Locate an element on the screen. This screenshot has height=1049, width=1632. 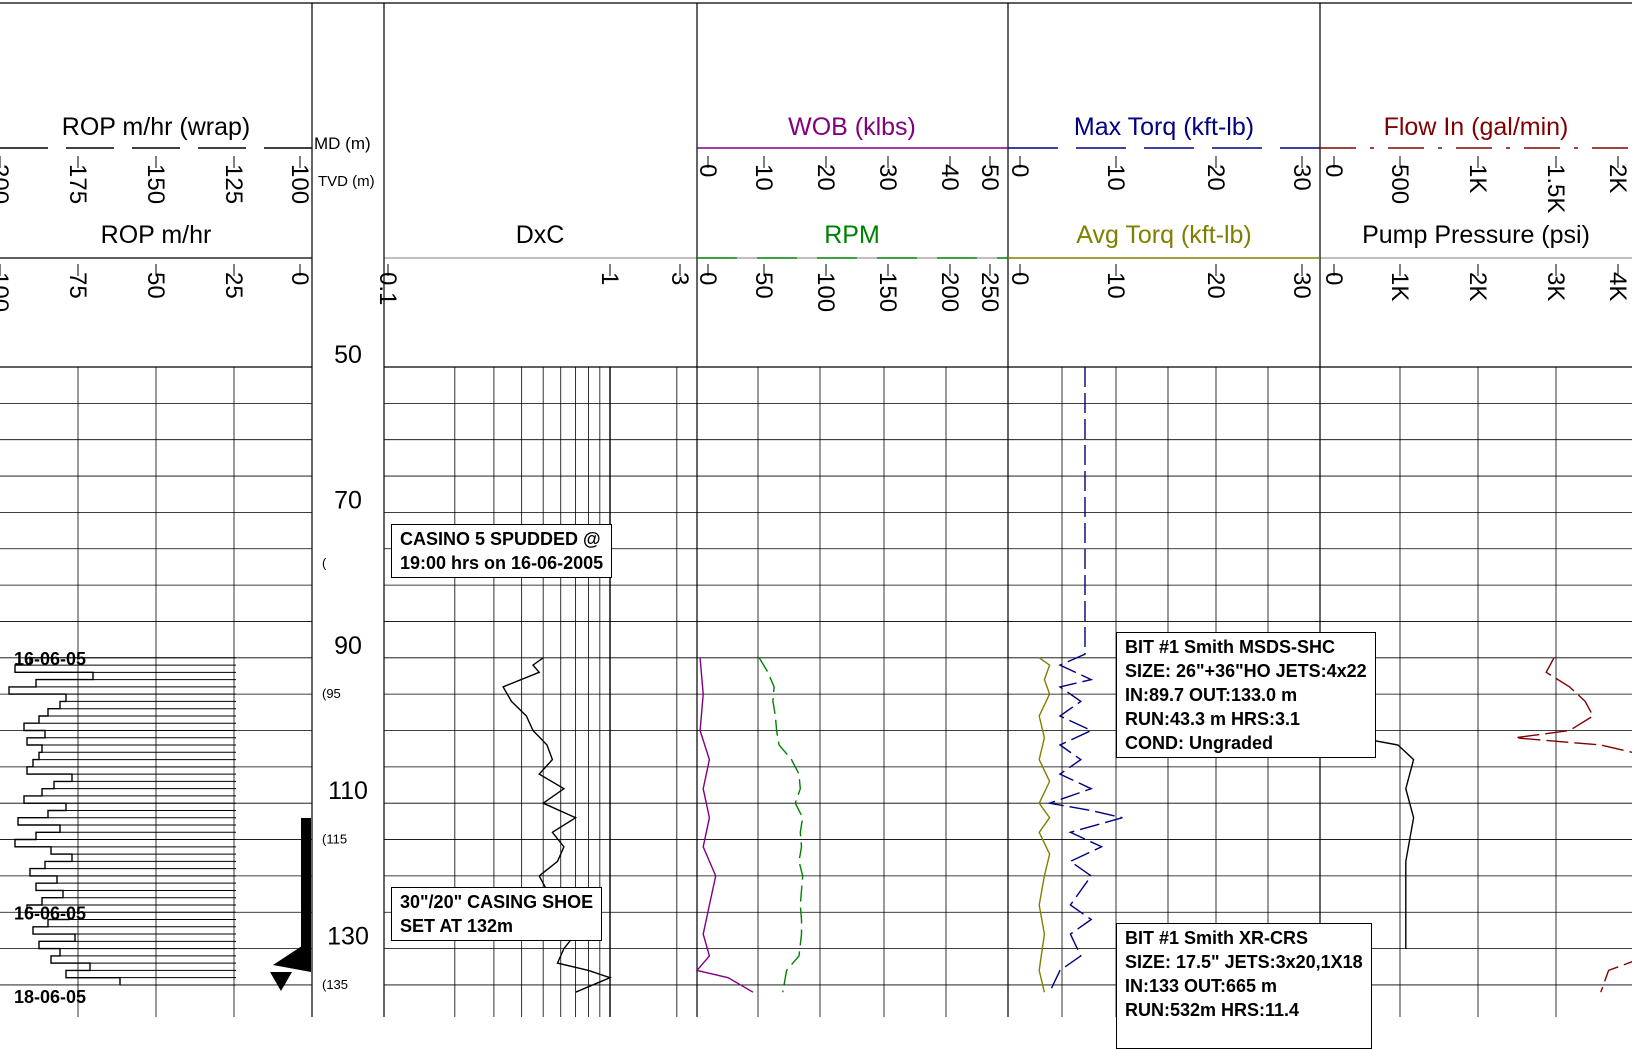
bit1-line-3: IN:89.7 OUT:133.0 m is located at coordinates (1211, 695).